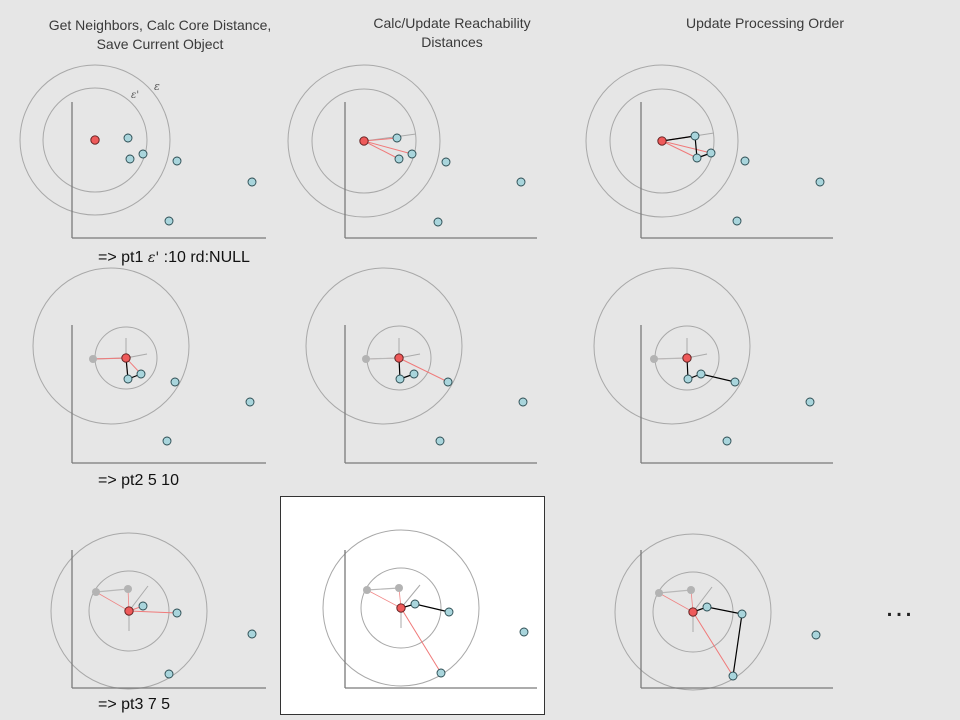  I want to click on r2c1-current-point, so click(126, 358).